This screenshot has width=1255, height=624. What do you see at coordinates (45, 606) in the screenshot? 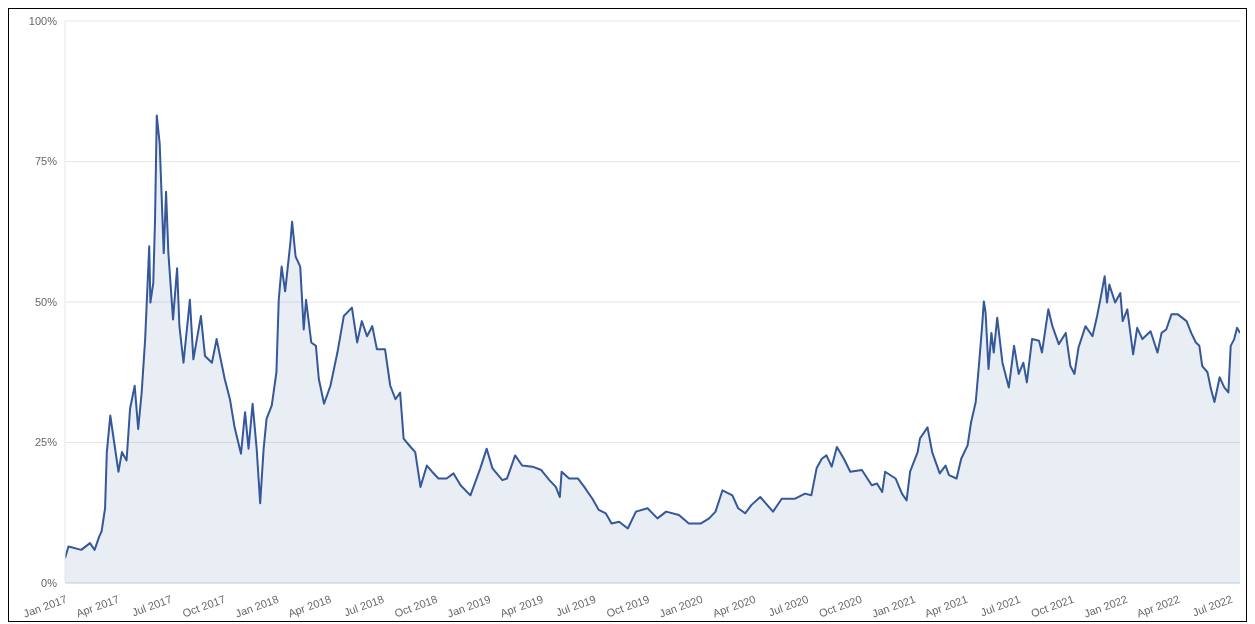
I see `x-tick-label: Jan 2017` at bounding box center [45, 606].